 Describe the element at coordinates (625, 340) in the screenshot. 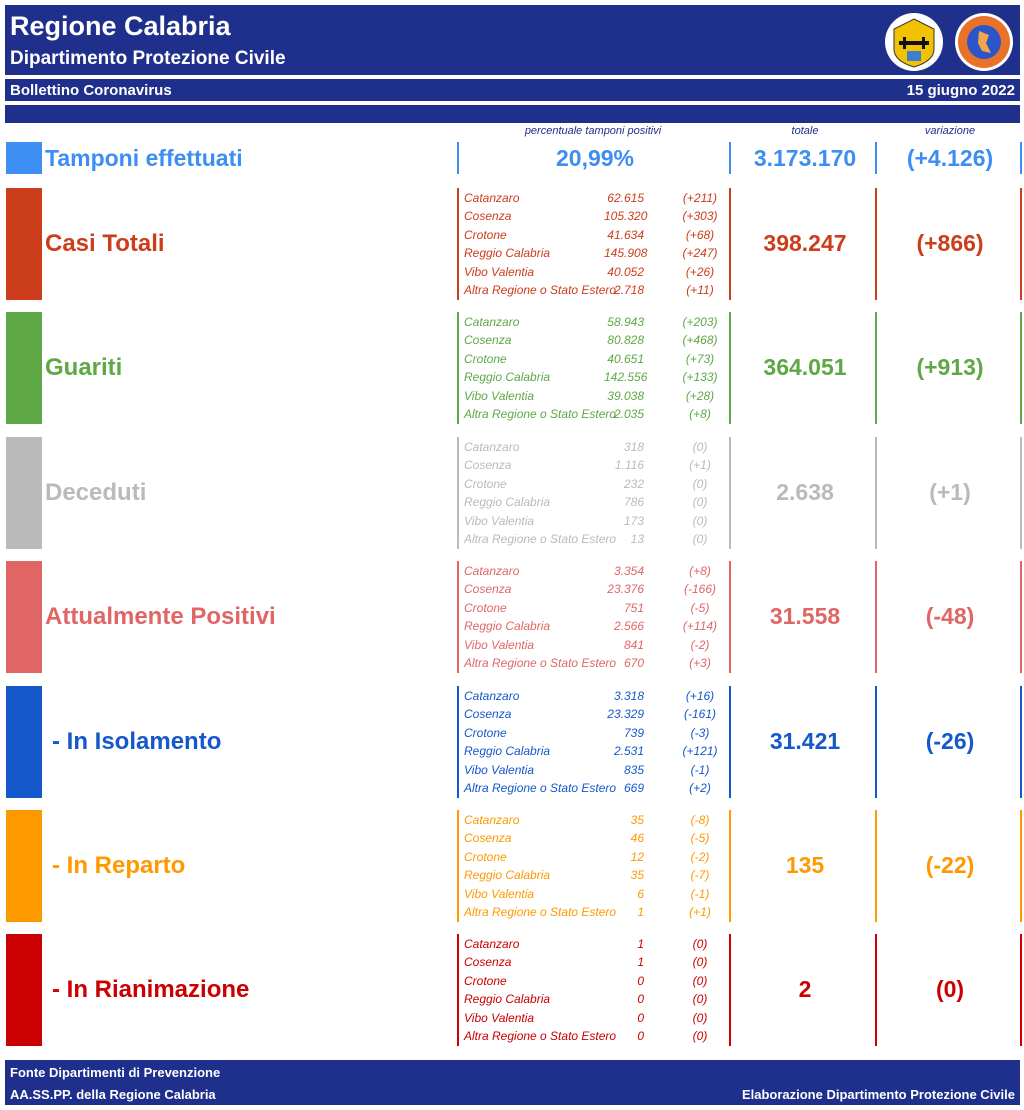

I see `province-value: 80.828` at that location.